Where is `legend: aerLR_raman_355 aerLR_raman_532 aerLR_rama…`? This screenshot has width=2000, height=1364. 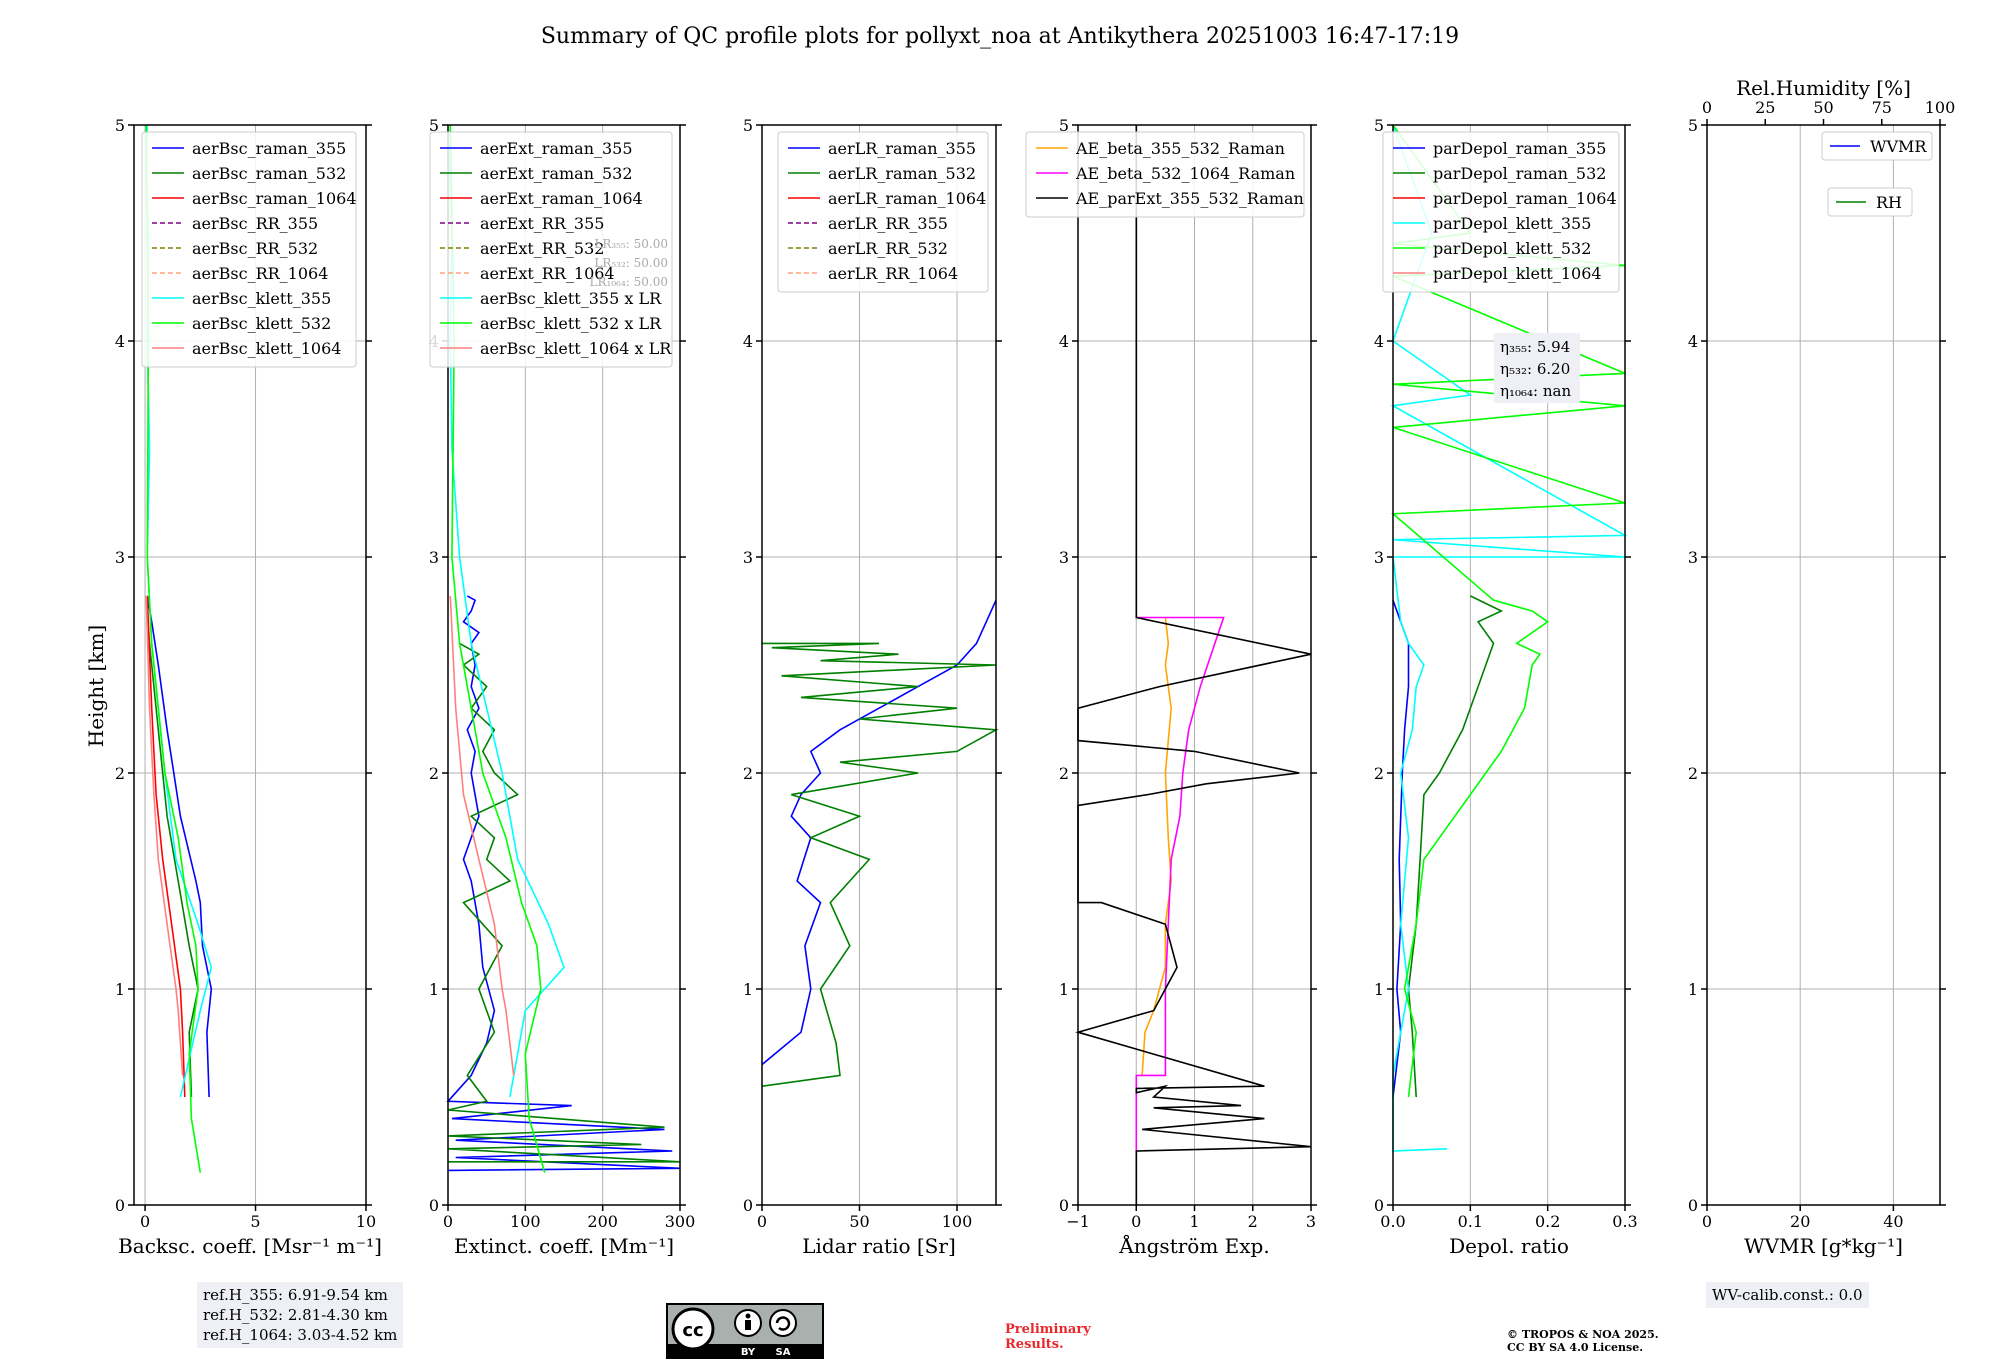
legend: aerLR_raman_355 aerLR_raman_532 aerLR_rama… is located at coordinates (883, 212).